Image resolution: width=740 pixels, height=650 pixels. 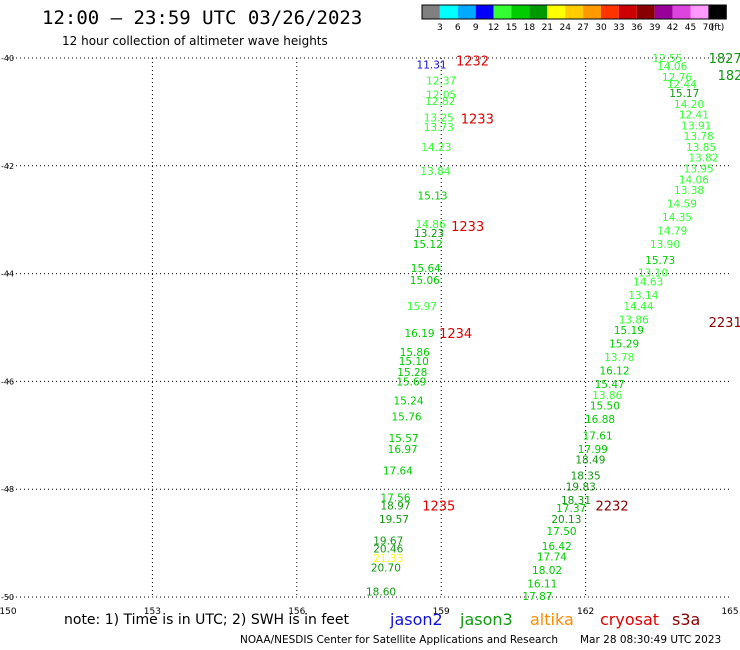 I want to click on wave-height-value: 17.87, so click(x=537, y=597).